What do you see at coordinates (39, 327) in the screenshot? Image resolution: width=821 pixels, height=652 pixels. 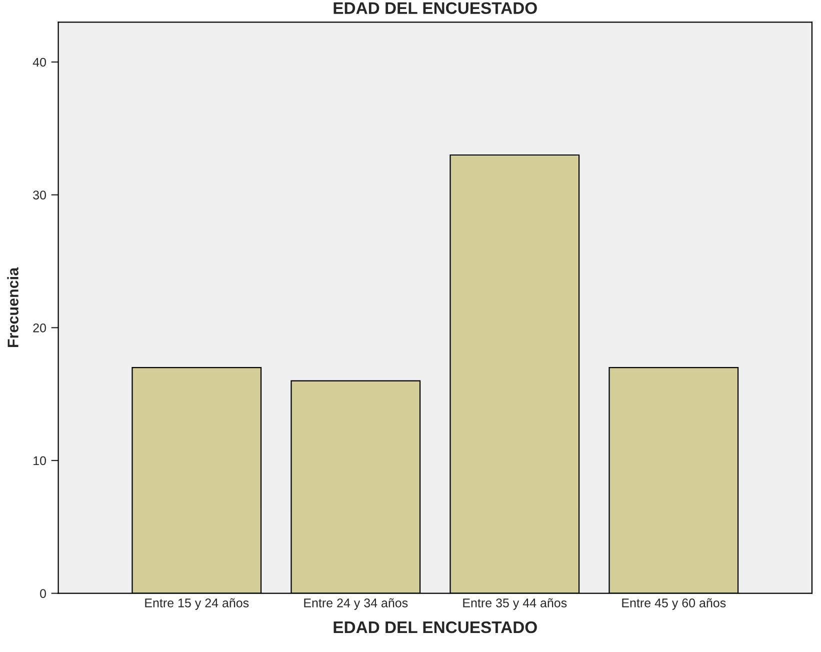 I see `y-tick-label: 20` at bounding box center [39, 327].